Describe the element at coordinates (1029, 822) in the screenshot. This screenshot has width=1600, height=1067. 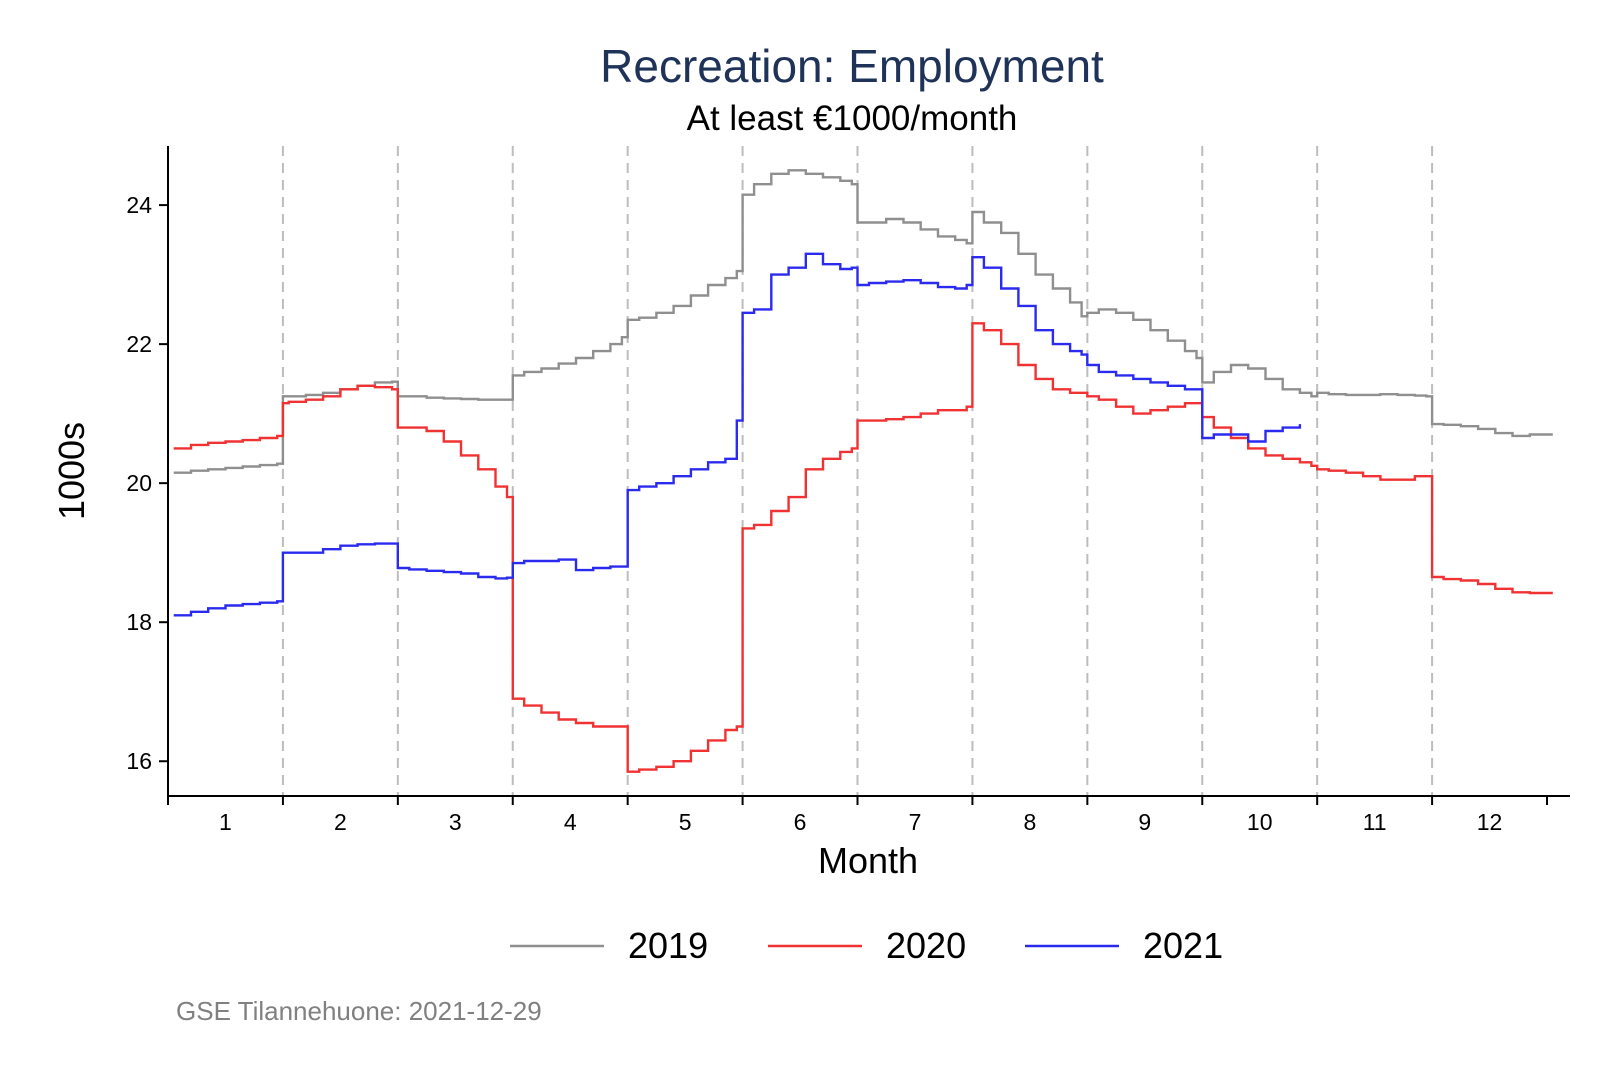
I see `x-tick-label: 8` at that location.